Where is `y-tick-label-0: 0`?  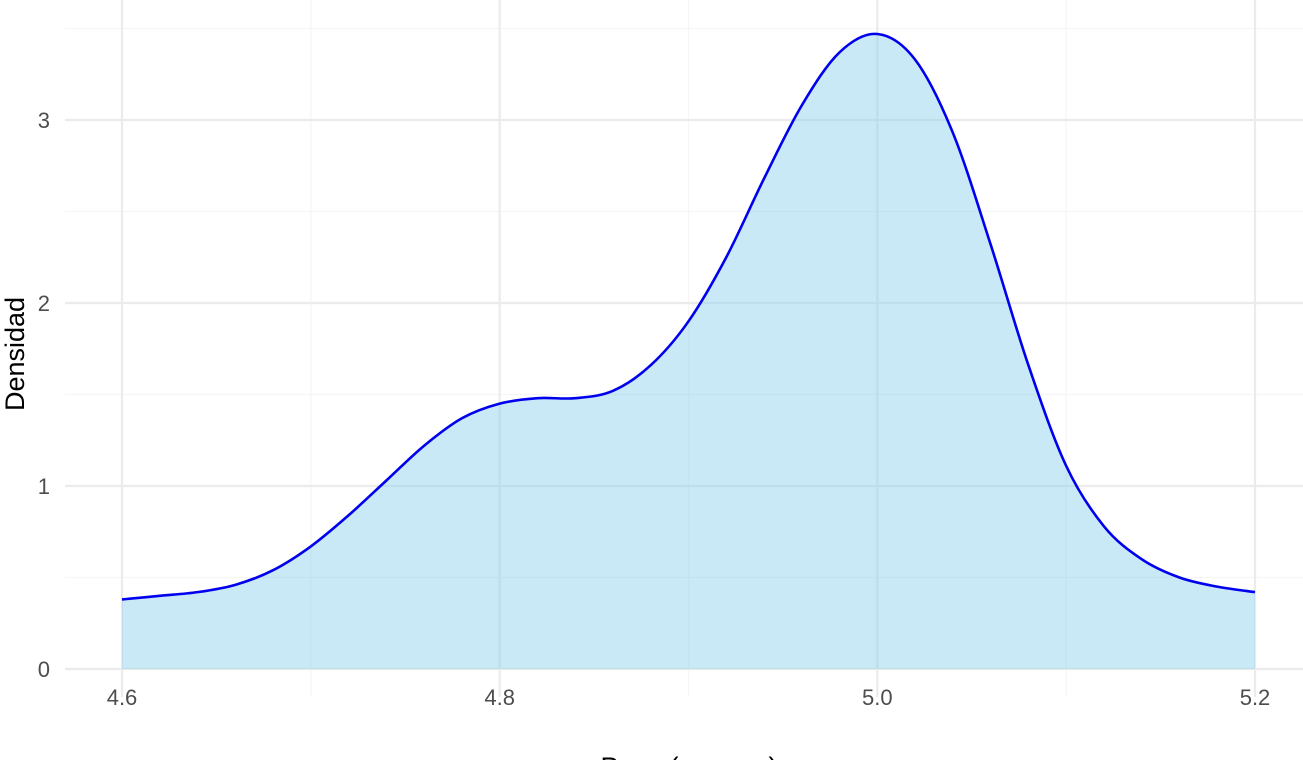
y-tick-label-0: 0 is located at coordinates (44, 669).